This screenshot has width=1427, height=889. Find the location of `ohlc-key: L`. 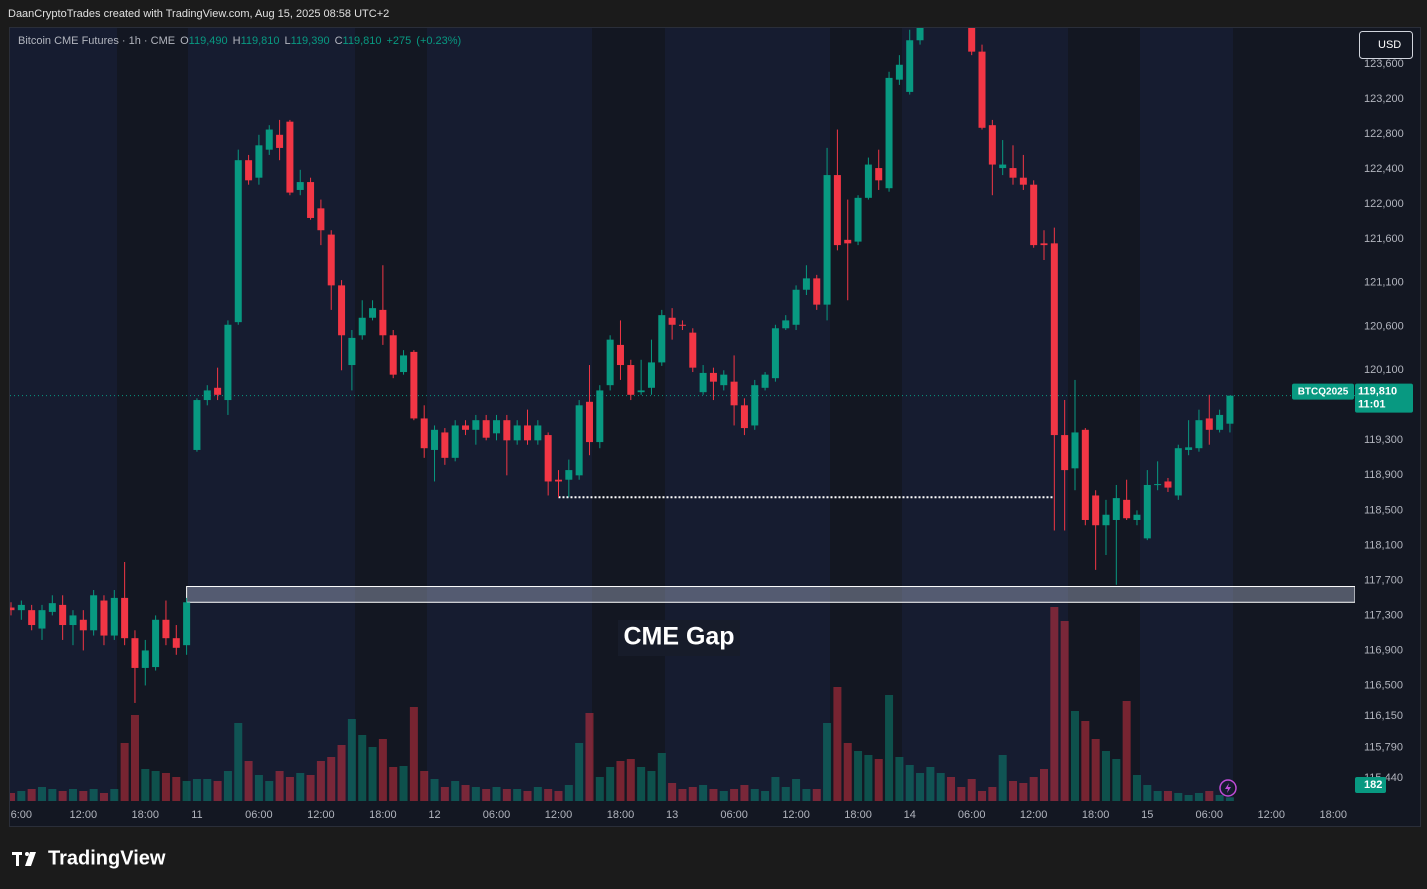

ohlc-key: L is located at coordinates (287, 41).